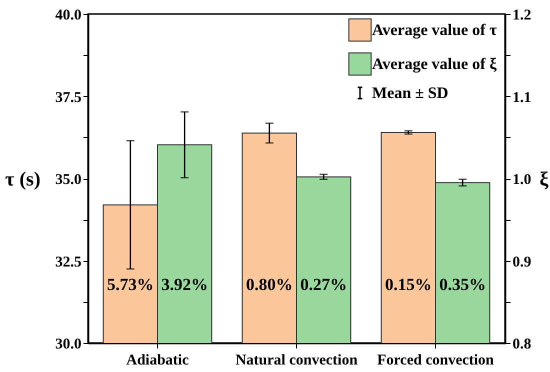  Describe the element at coordinates (522, 262) in the screenshot. I see `y2-tick-label: 0.9` at that location.